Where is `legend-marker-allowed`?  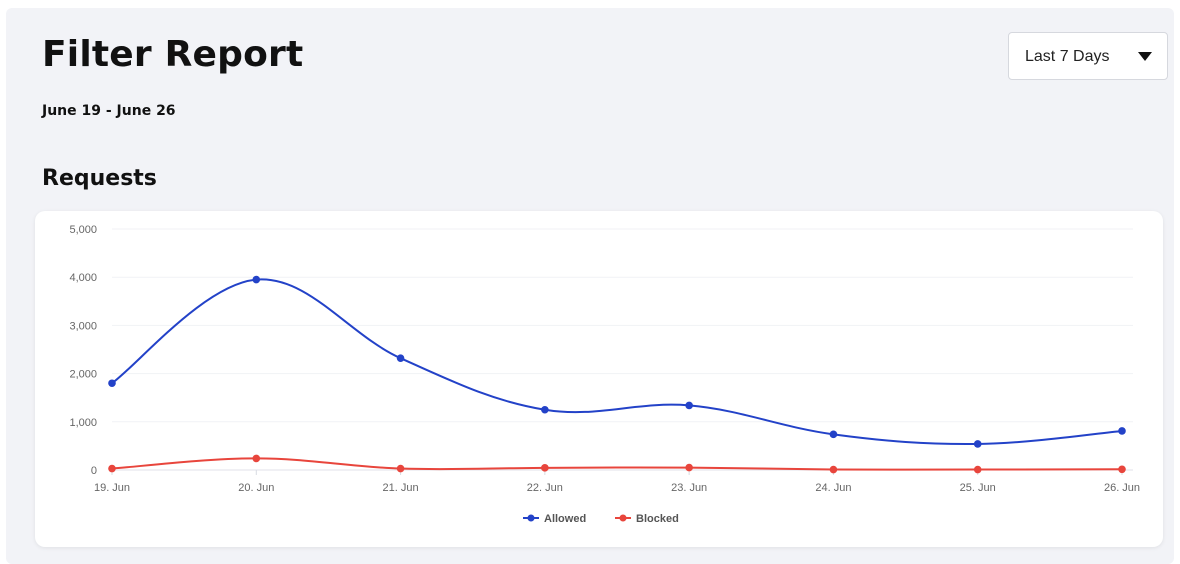 legend-marker-allowed is located at coordinates (531, 518).